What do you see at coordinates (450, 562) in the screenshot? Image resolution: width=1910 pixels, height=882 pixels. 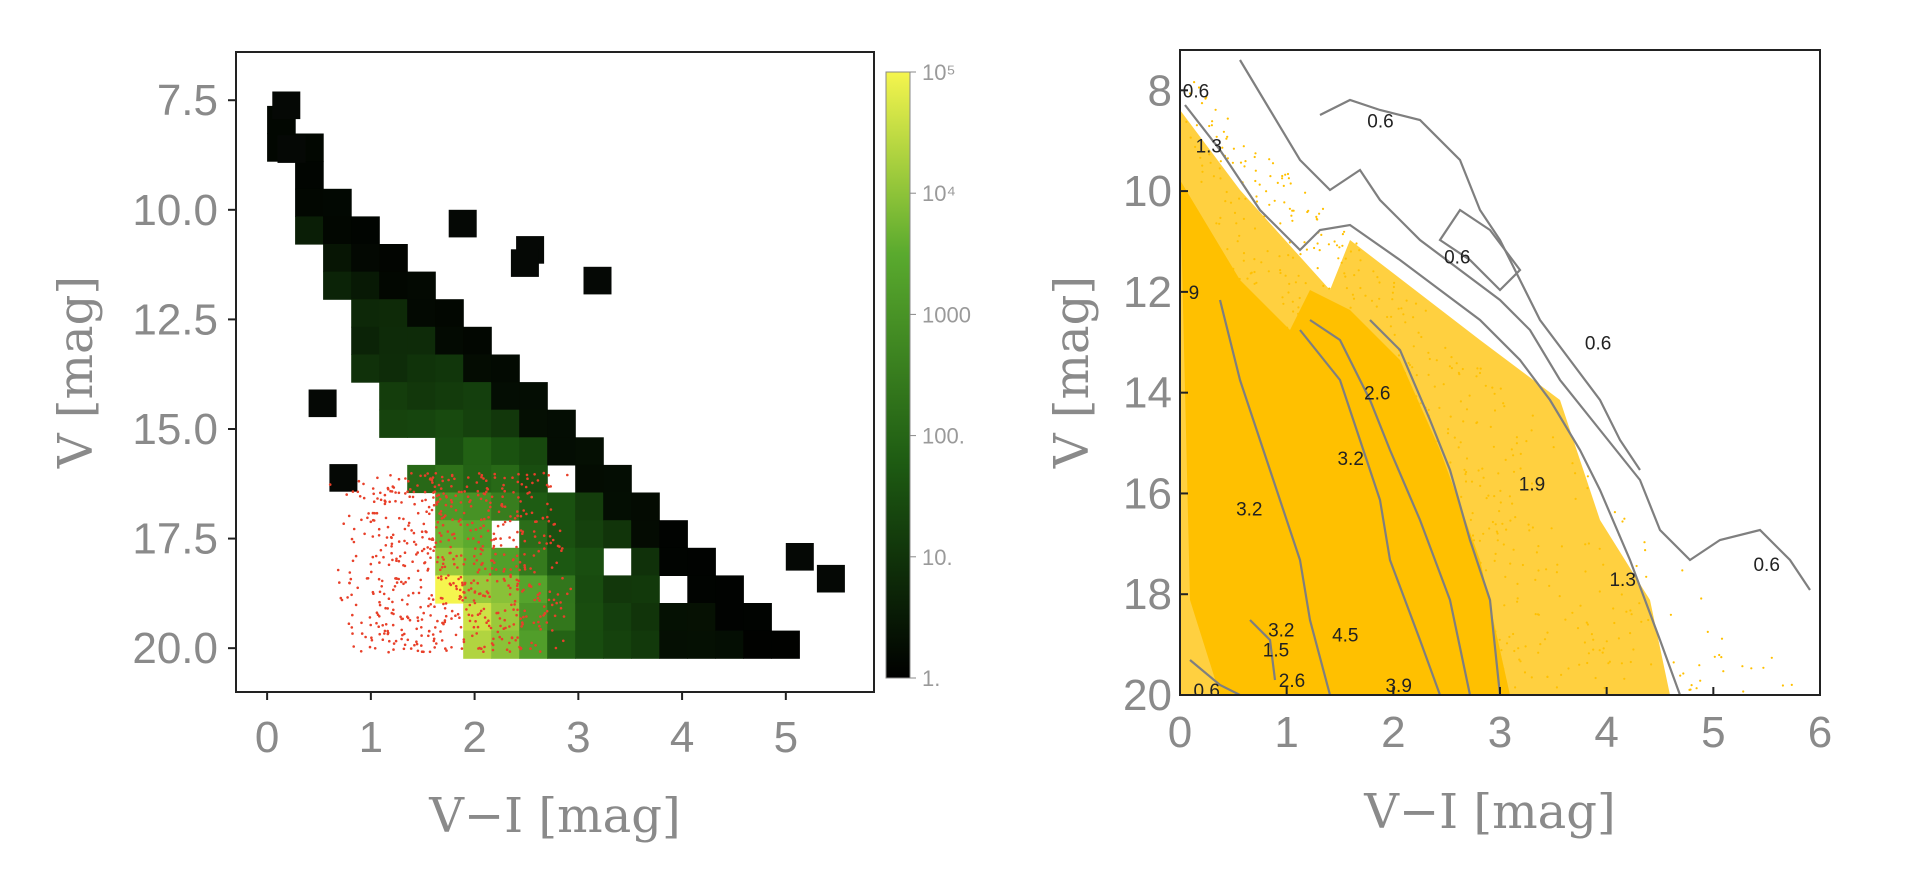 I see `red-star-points` at bounding box center [450, 562].